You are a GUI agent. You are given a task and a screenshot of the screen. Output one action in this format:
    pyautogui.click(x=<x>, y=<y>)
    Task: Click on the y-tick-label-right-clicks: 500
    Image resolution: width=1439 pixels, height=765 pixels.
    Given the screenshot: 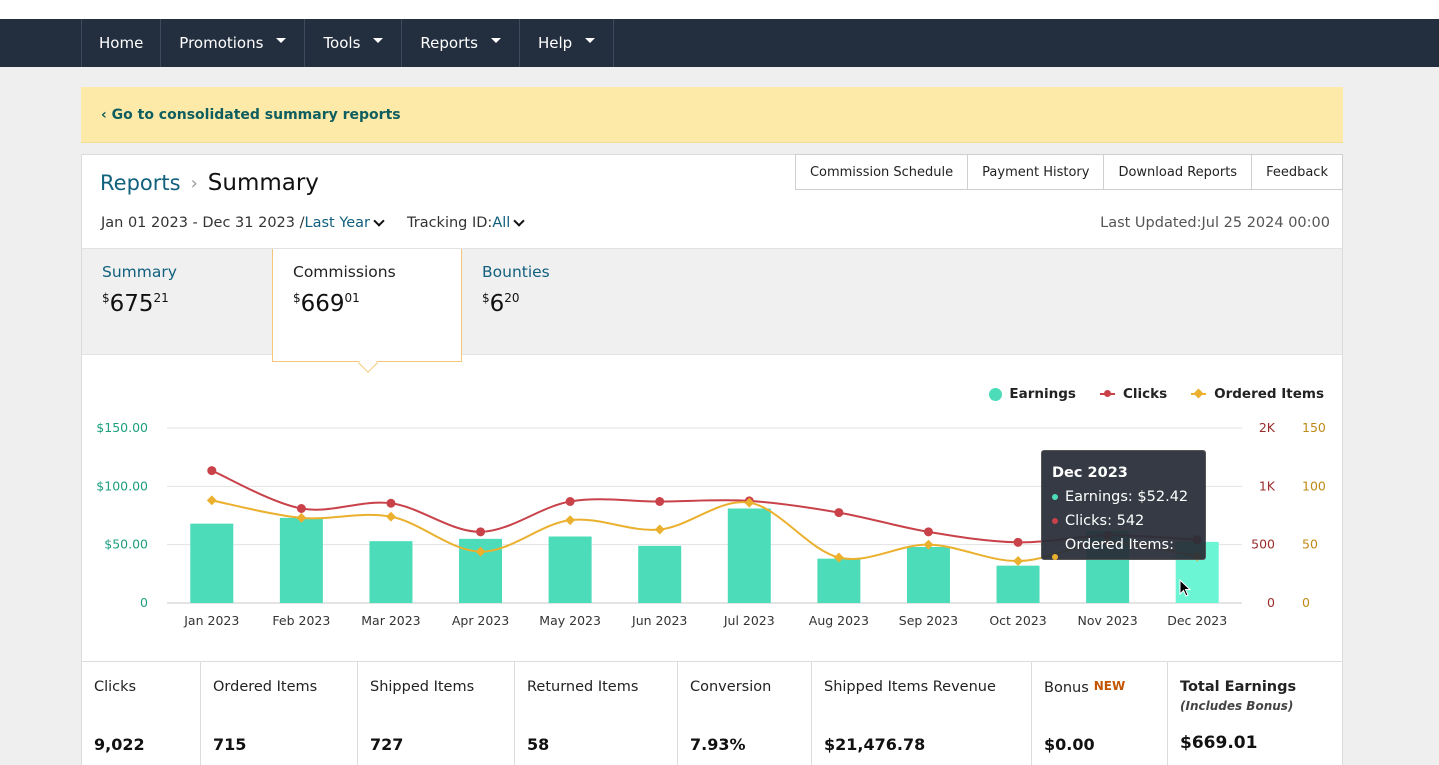 What is the action you would take?
    pyautogui.click(x=1263, y=544)
    